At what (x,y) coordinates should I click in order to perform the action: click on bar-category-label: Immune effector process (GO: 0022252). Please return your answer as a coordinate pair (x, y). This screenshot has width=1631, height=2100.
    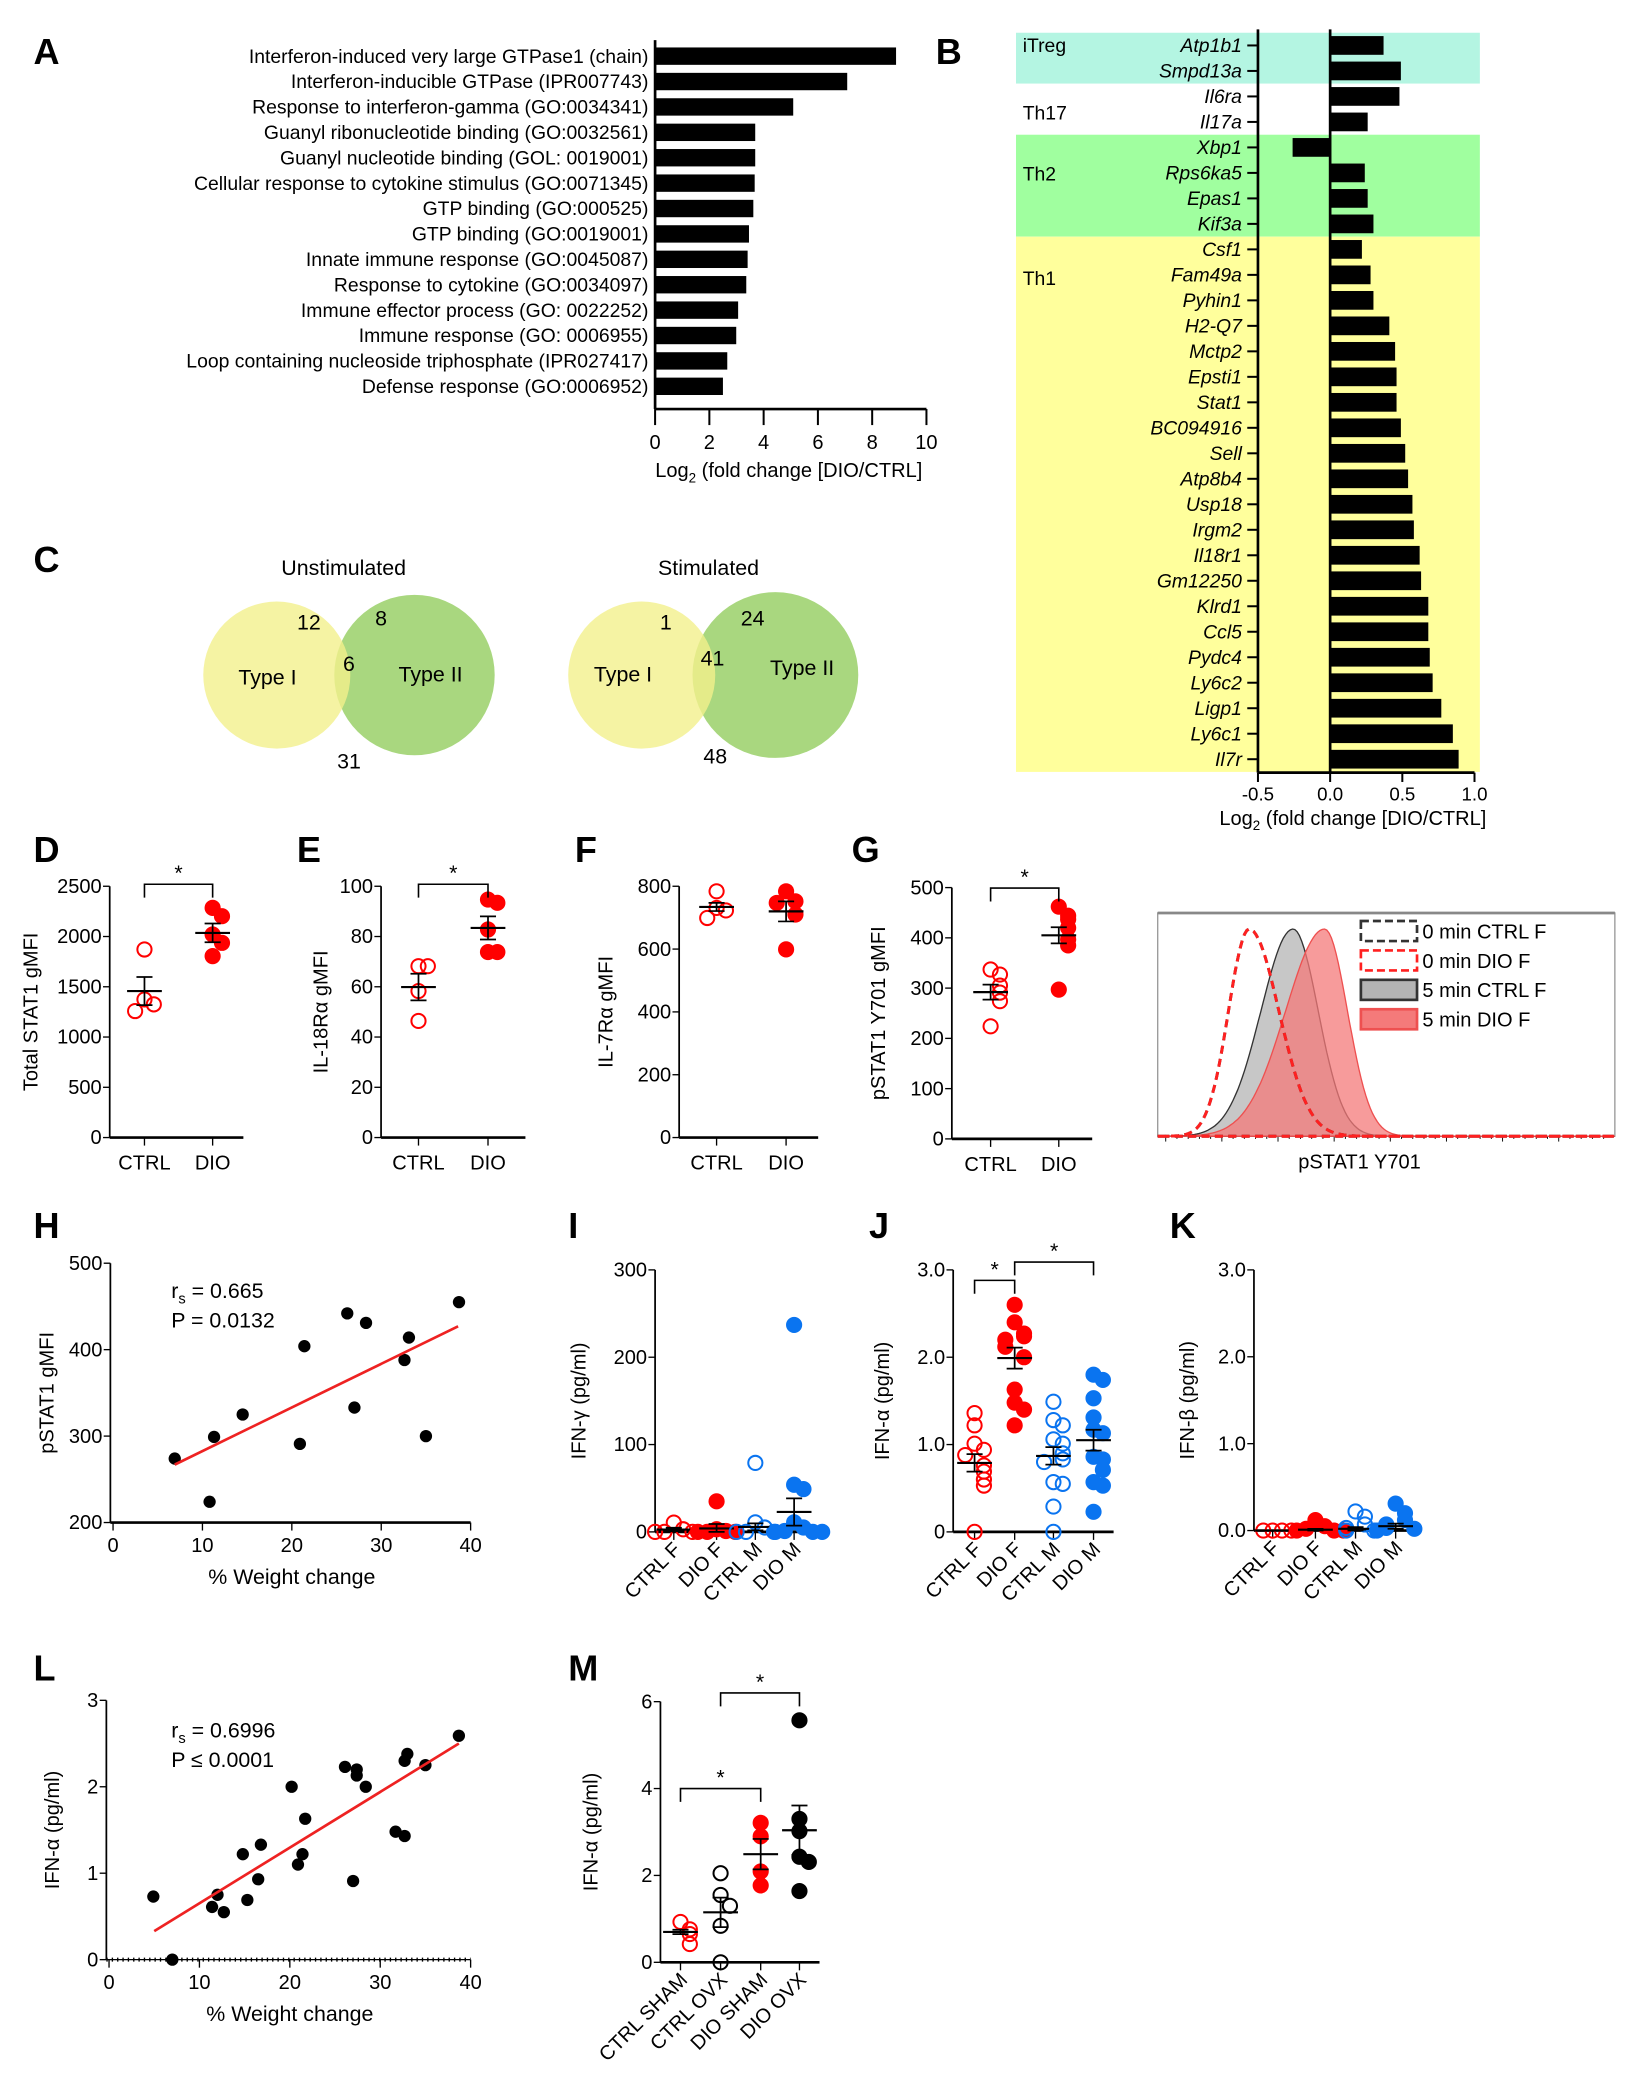
    Looking at the image, I should click on (474, 311).